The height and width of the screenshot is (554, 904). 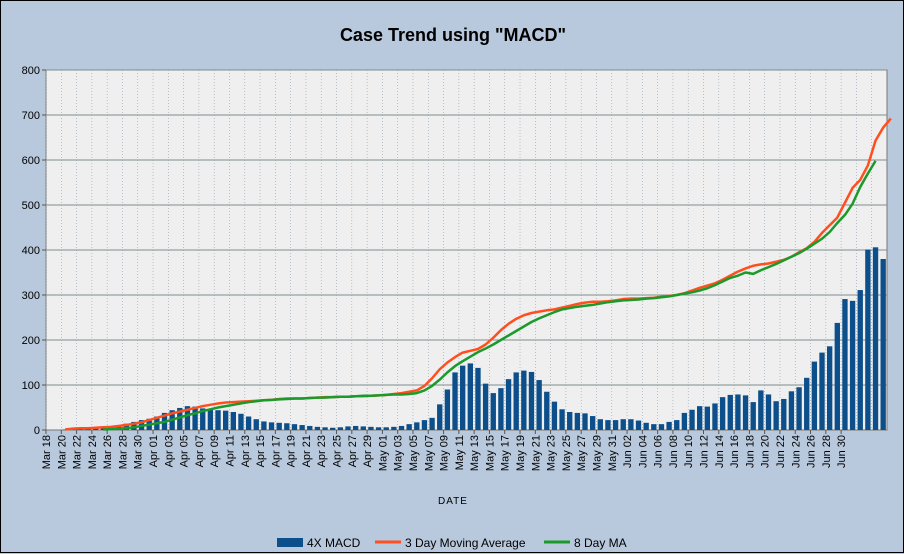 I want to click on x-tick-label-37: May 31, so click(x=613, y=453).